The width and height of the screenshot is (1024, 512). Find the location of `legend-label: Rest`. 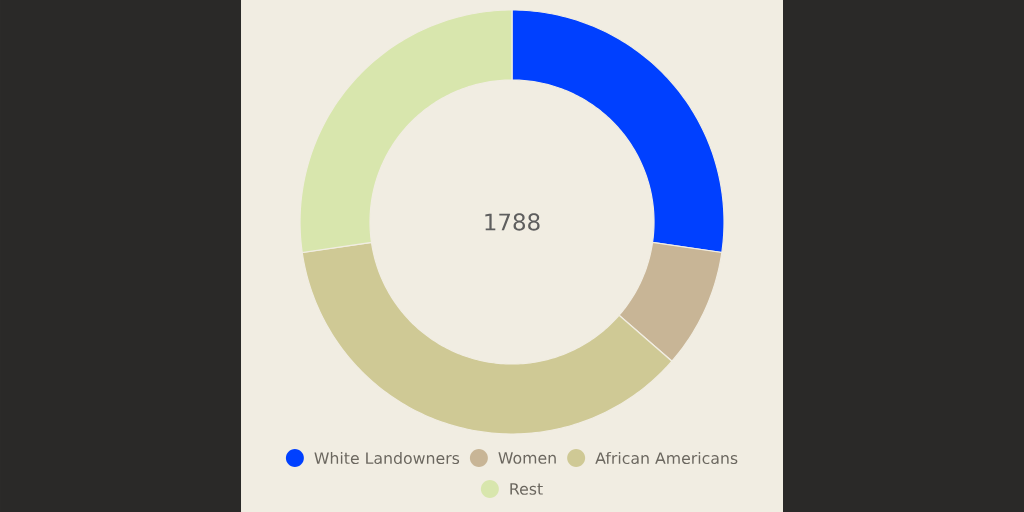

legend-label: Rest is located at coordinates (526, 489).